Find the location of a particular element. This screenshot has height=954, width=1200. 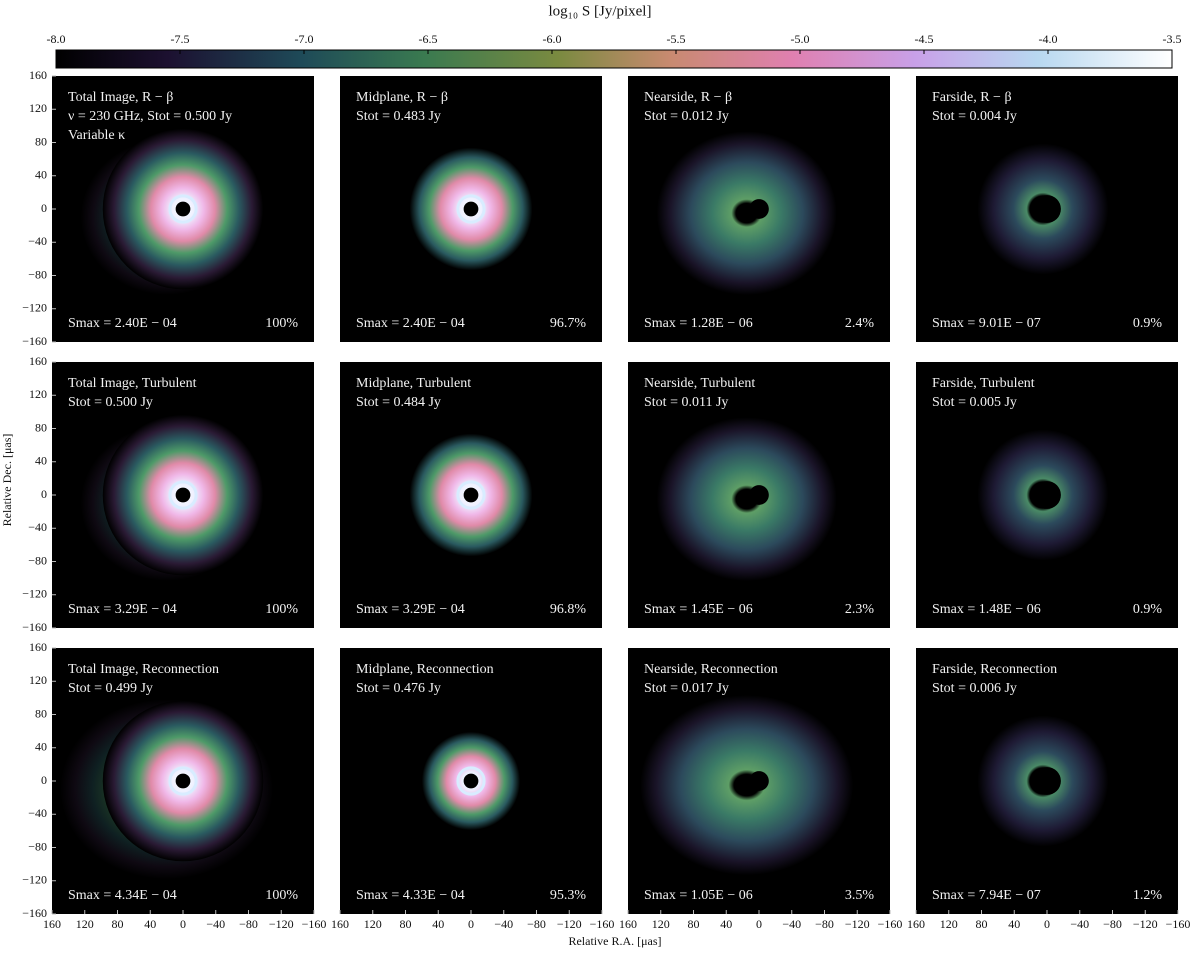

colorbar-tick-label: -5.5 is located at coordinates (676, 39).